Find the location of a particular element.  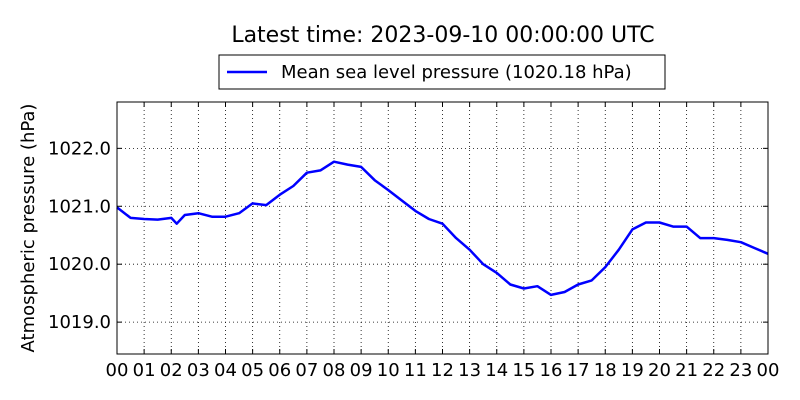

x-tick-label: 21 is located at coordinates (686, 370).